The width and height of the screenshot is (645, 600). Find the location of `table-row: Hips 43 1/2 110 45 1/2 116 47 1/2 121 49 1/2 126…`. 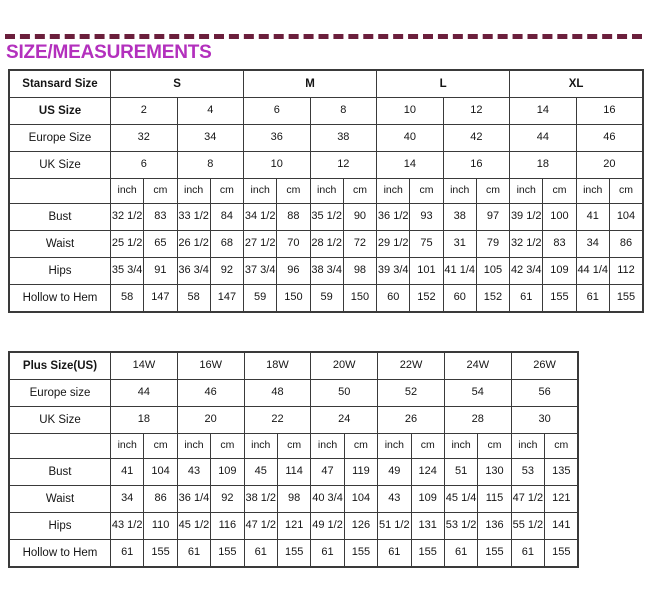

table-row: Hips 43 1/2 110 45 1/2 116 47 1/2 121 49 1/2 126… is located at coordinates (294, 526).